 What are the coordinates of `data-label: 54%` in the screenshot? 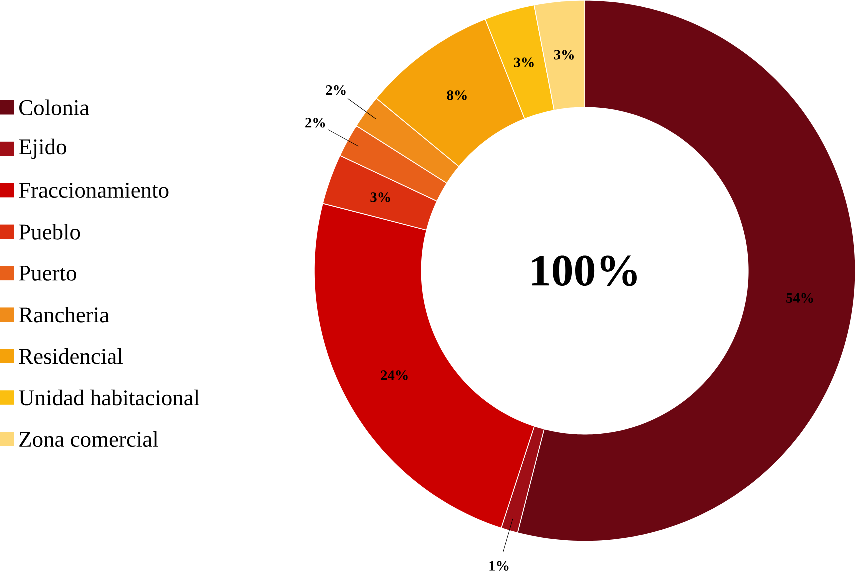 It's located at (800, 298).